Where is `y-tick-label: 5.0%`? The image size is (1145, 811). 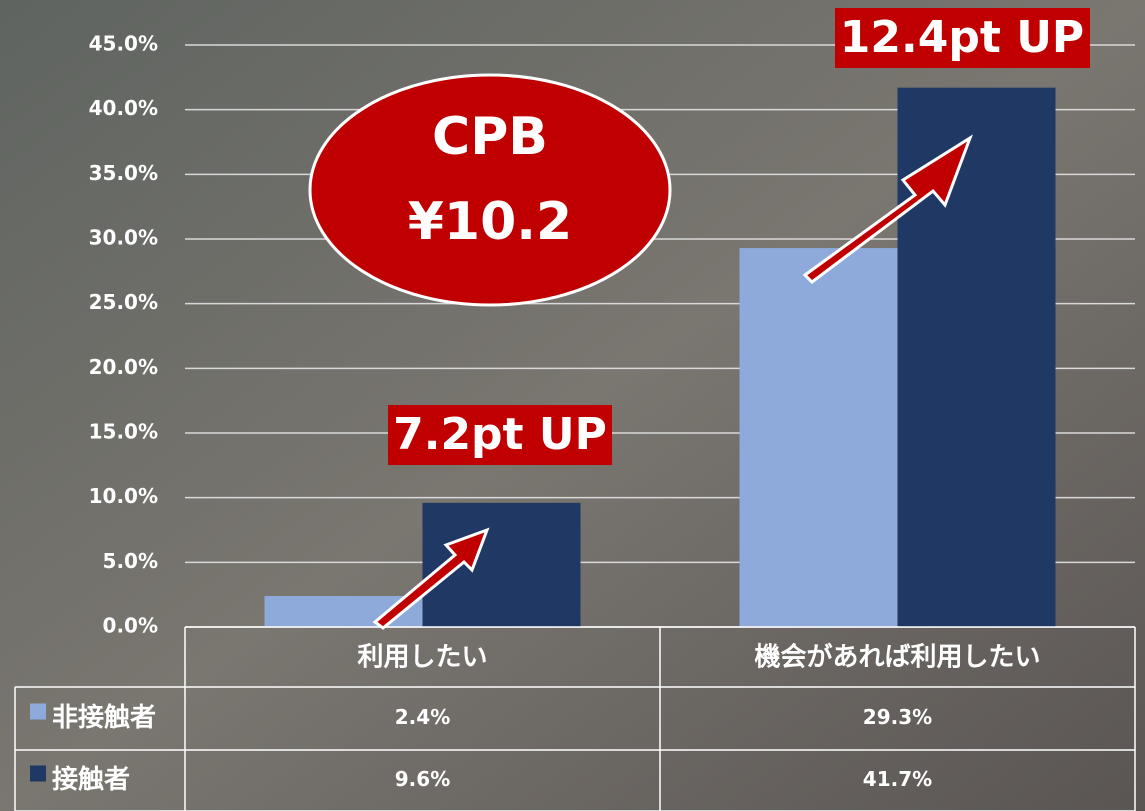 y-tick-label: 5.0% is located at coordinates (130, 561).